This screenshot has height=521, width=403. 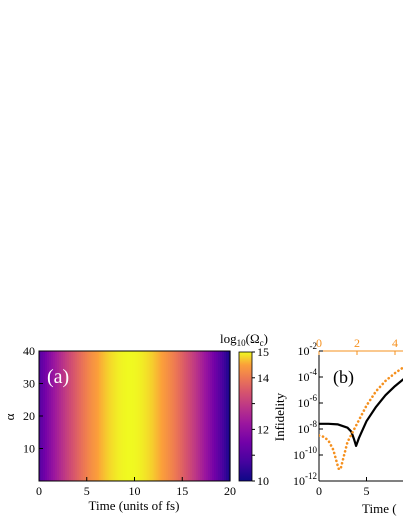 I want to click on panel-label-a: (a), so click(x=58, y=377).